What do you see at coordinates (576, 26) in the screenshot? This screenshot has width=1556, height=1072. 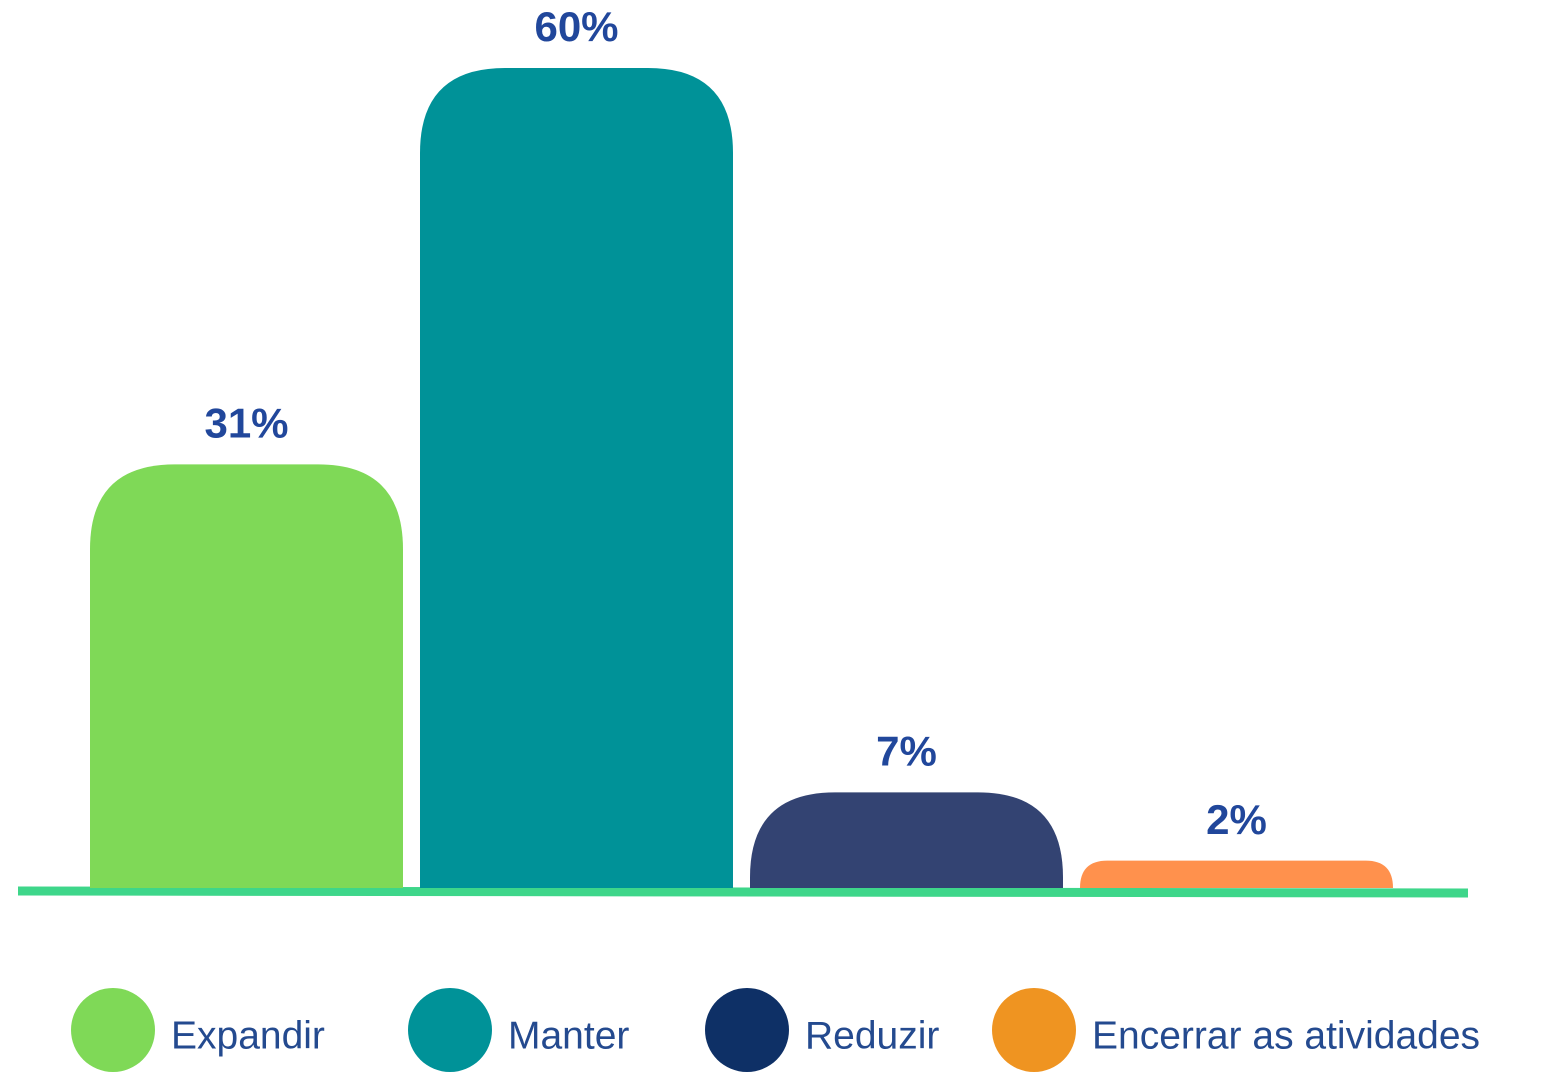 I see `value-label: 60%` at bounding box center [576, 26].